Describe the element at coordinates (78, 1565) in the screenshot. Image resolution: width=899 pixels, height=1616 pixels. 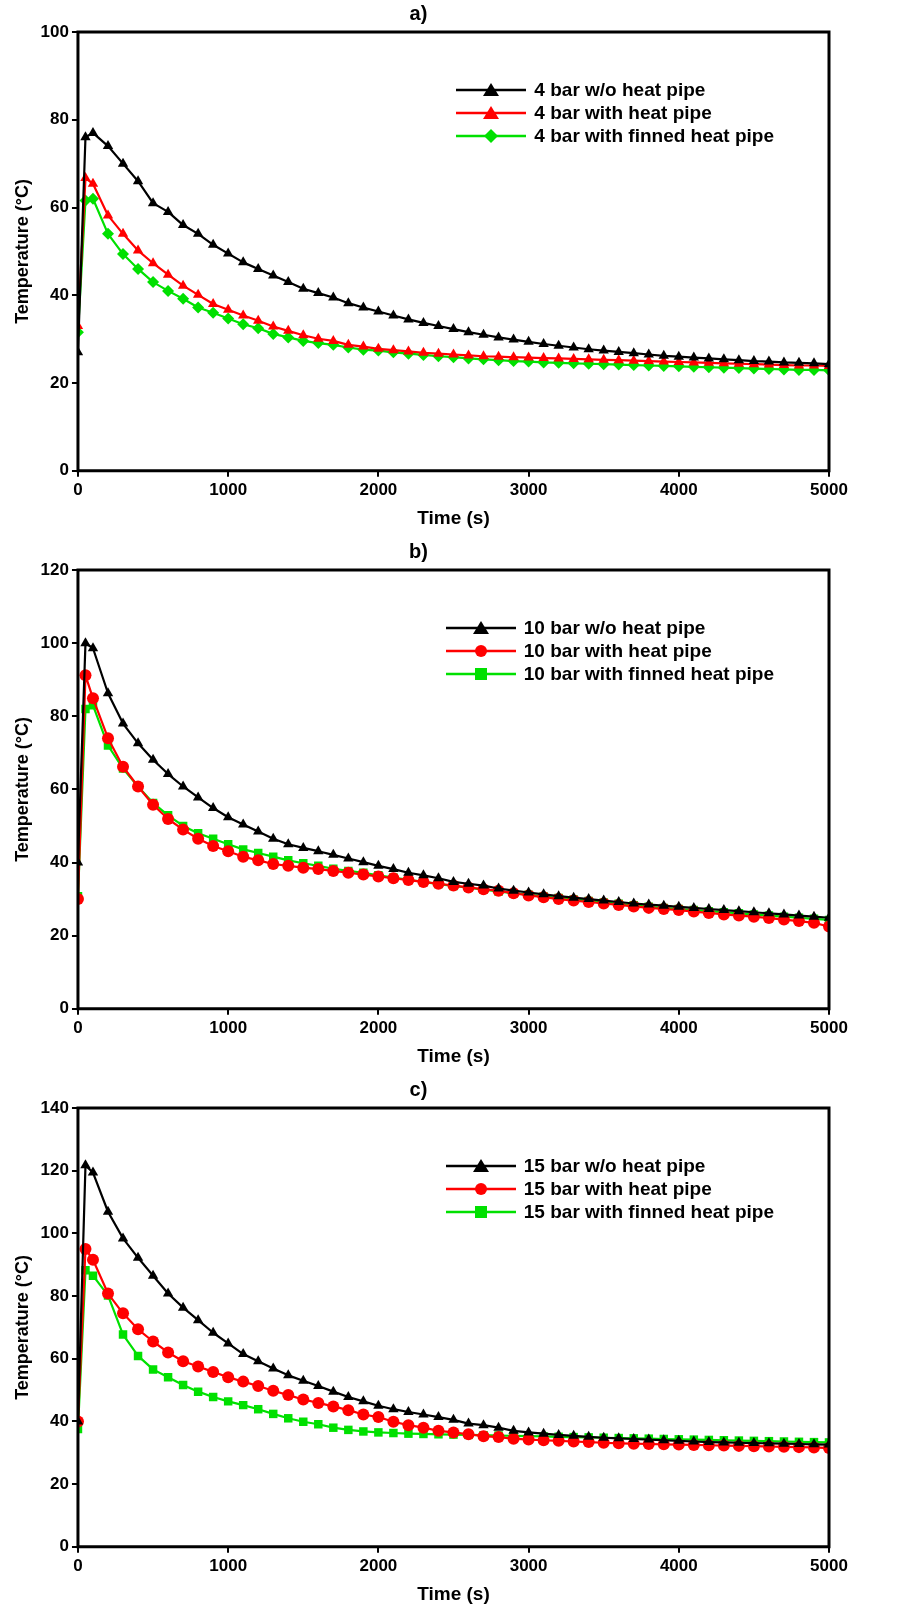
I see `x-tick-label: 0` at that location.